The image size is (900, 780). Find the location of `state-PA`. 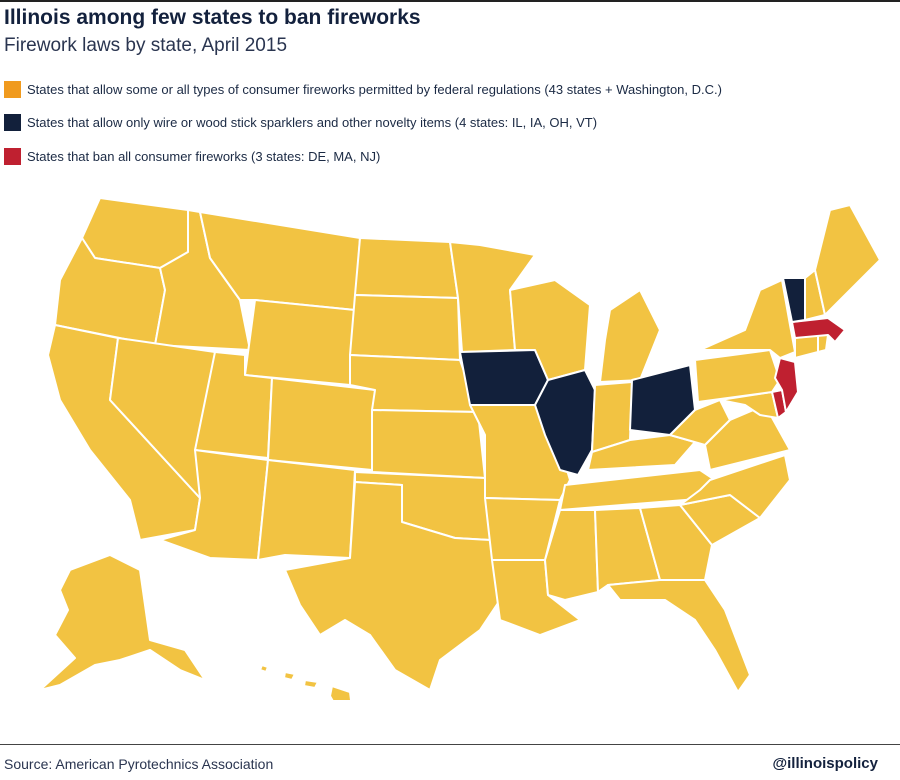

state-PA is located at coordinates (737, 376).